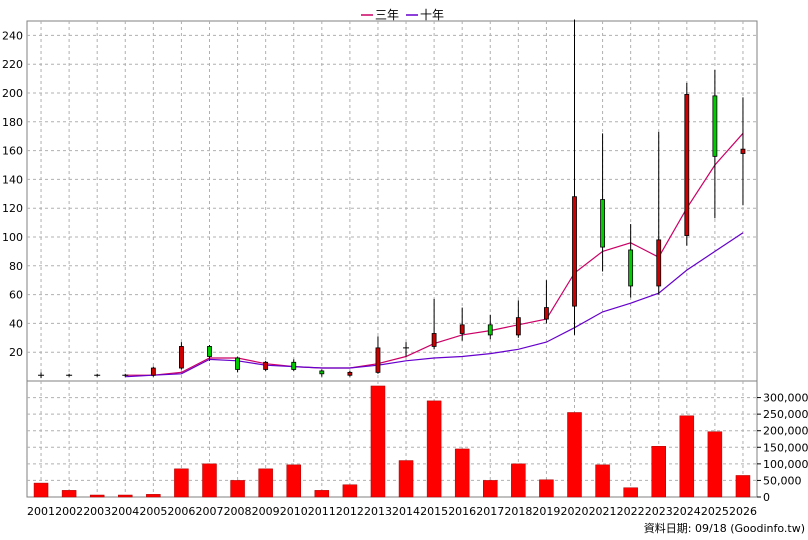 Image resolution: width=808 pixels, height=540 pixels. I want to click on year-tick-label: 2020, so click(575, 511).